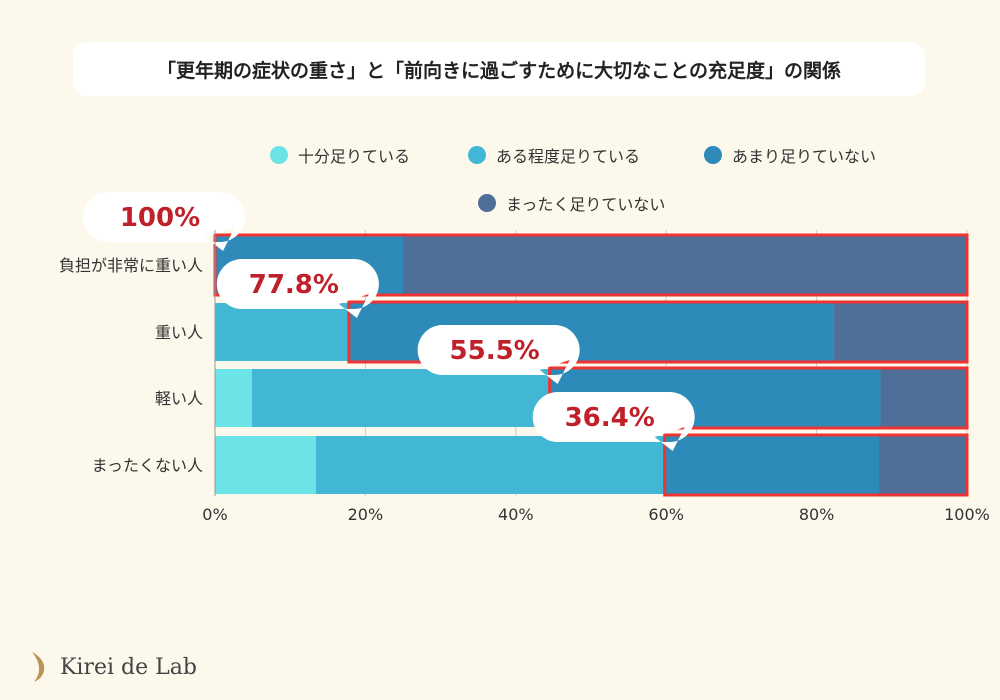  What do you see at coordinates (586, 204) in the screenshot?
I see `legend-label: まったく足りていない` at bounding box center [586, 204].